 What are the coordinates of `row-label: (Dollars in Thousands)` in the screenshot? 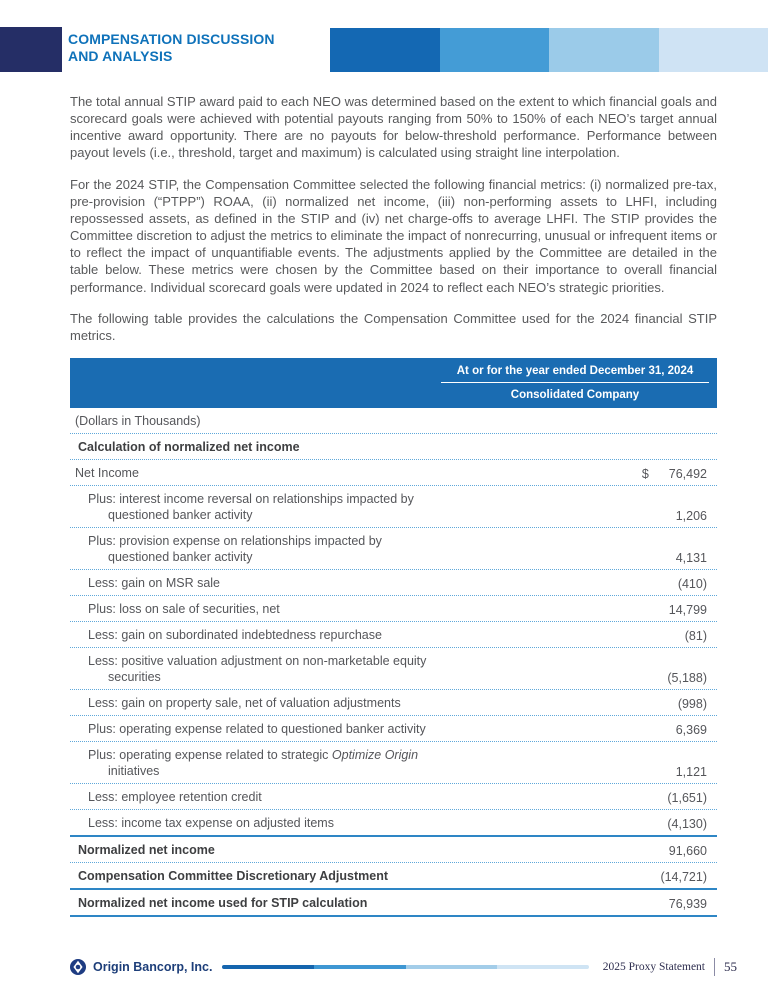 It's located at (138, 421).